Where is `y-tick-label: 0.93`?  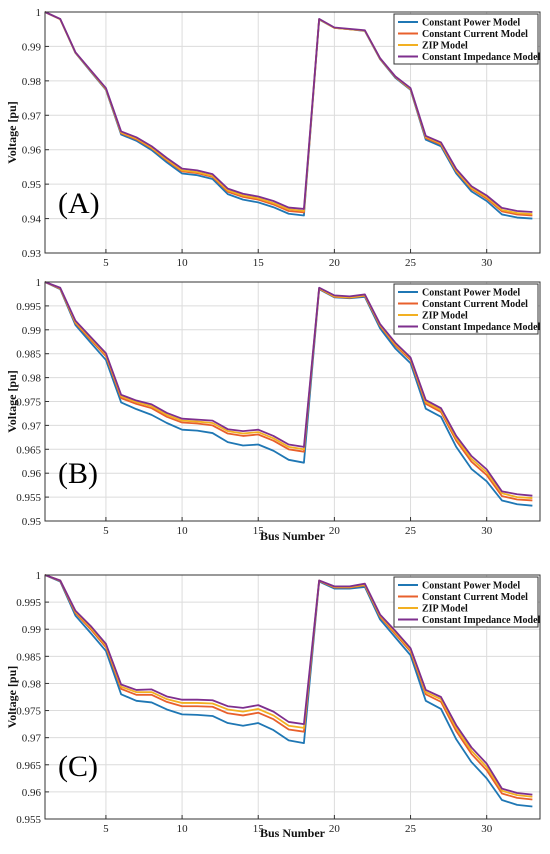
y-tick-label: 0.93 is located at coordinates (32, 254).